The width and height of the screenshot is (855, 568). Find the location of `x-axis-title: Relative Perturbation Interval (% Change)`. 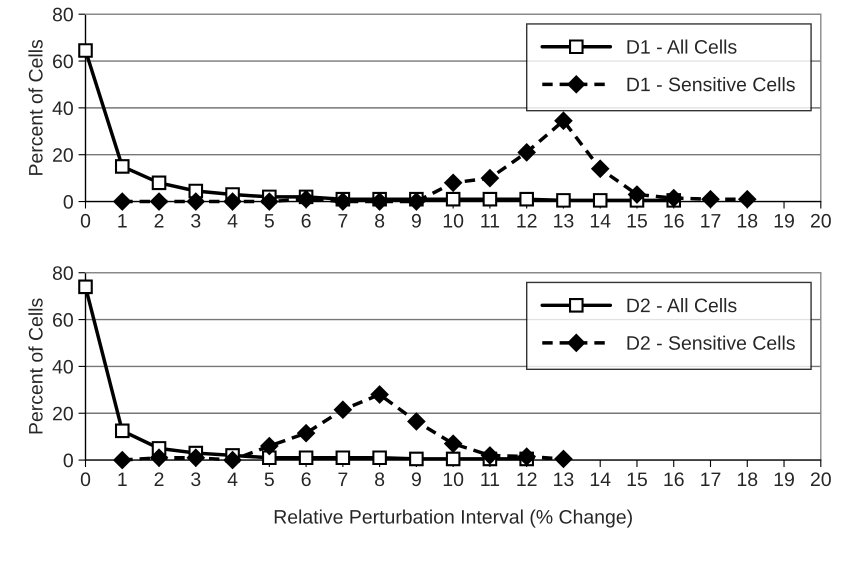

x-axis-title: Relative Perturbation Interval (% Change) is located at coordinates (453, 518).